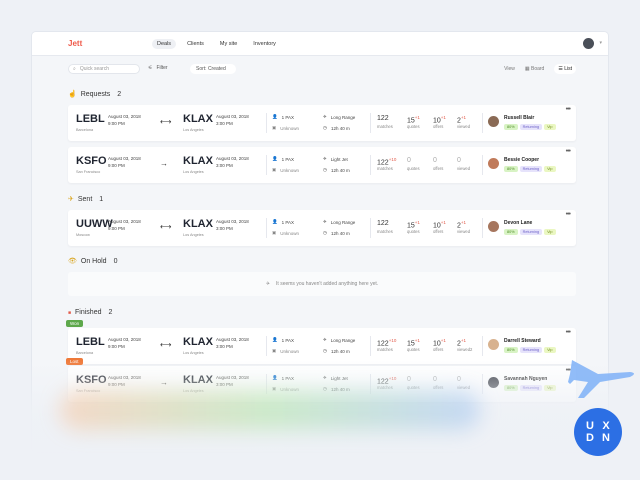 The image size is (640, 480). What do you see at coordinates (320, 44) in the screenshot?
I see `top-navigation-bar: Jett Deals Clients My site Inventory ▾` at bounding box center [320, 44].